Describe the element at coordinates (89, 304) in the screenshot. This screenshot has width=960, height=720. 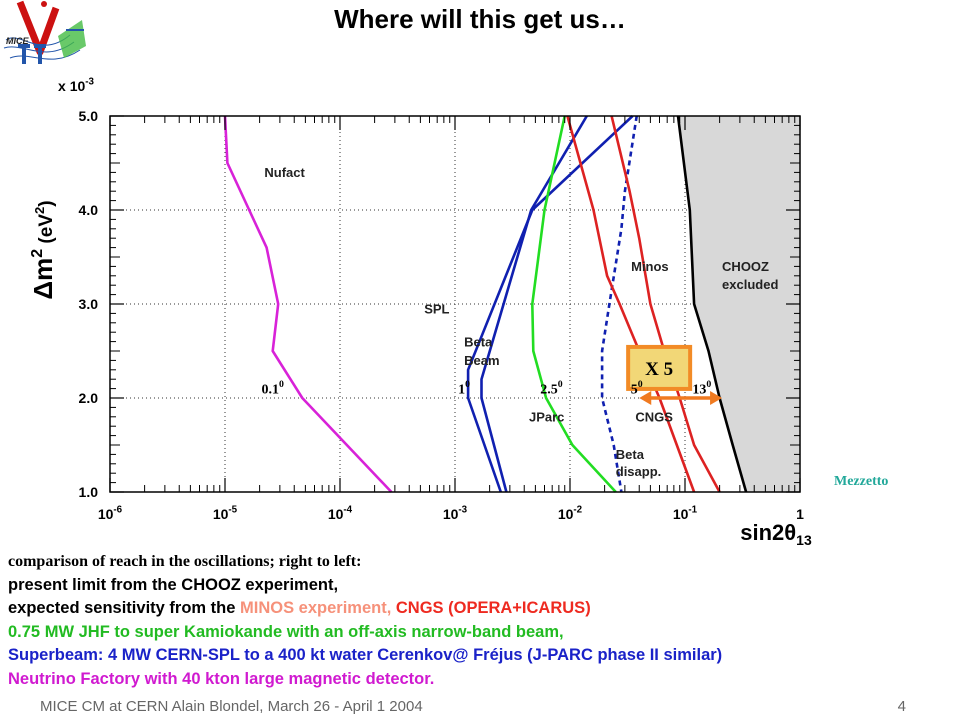
I see `y-tick-label: 3.0` at that location.